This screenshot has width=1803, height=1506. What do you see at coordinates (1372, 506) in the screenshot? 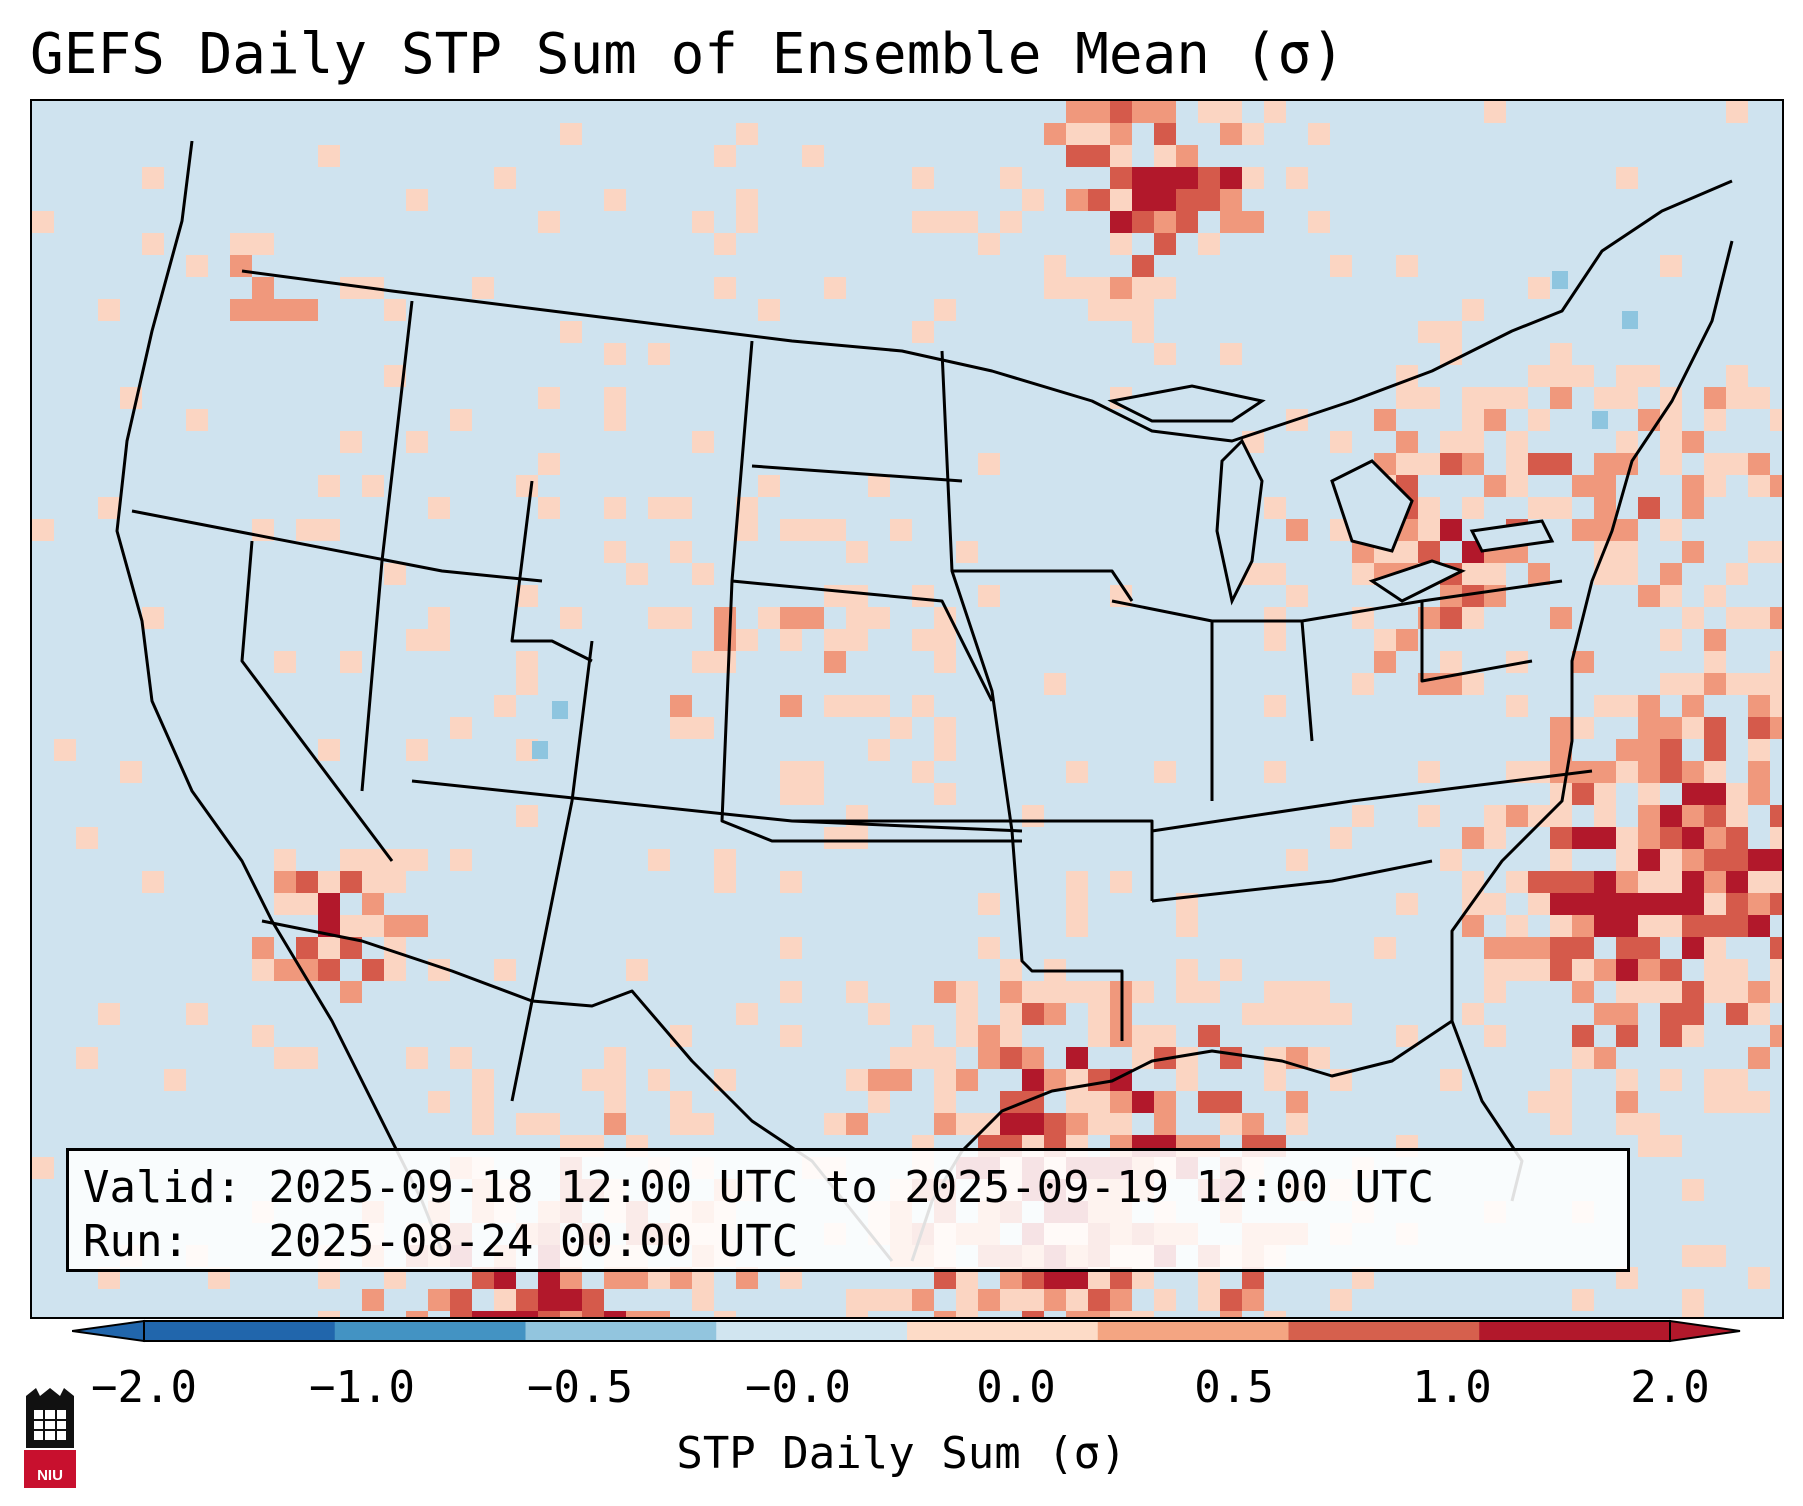
I see `lake-huron` at bounding box center [1372, 506].